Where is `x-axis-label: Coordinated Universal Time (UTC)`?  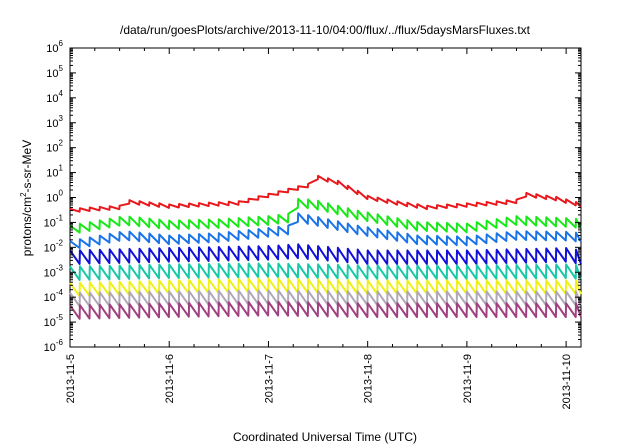 x-axis-label: Coordinated Universal Time (UTC) is located at coordinates (325, 437).